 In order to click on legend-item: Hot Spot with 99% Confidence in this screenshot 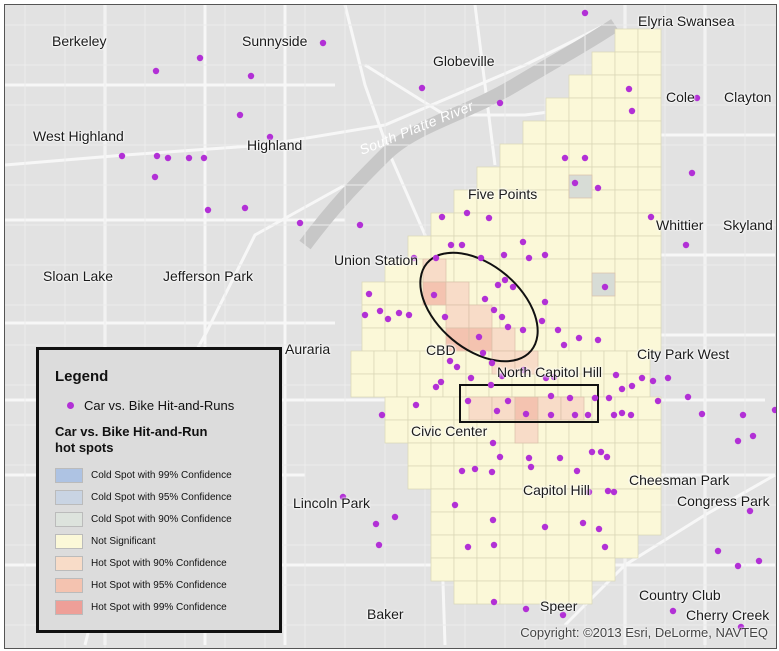, I will do `click(143, 607)`.